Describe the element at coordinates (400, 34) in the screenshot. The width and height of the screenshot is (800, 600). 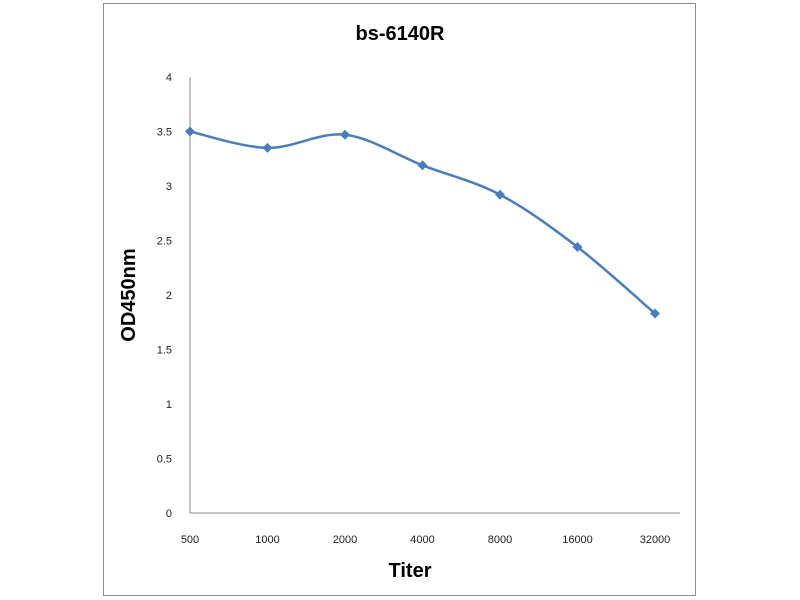
I see `chart-title: bs-6140R` at that location.